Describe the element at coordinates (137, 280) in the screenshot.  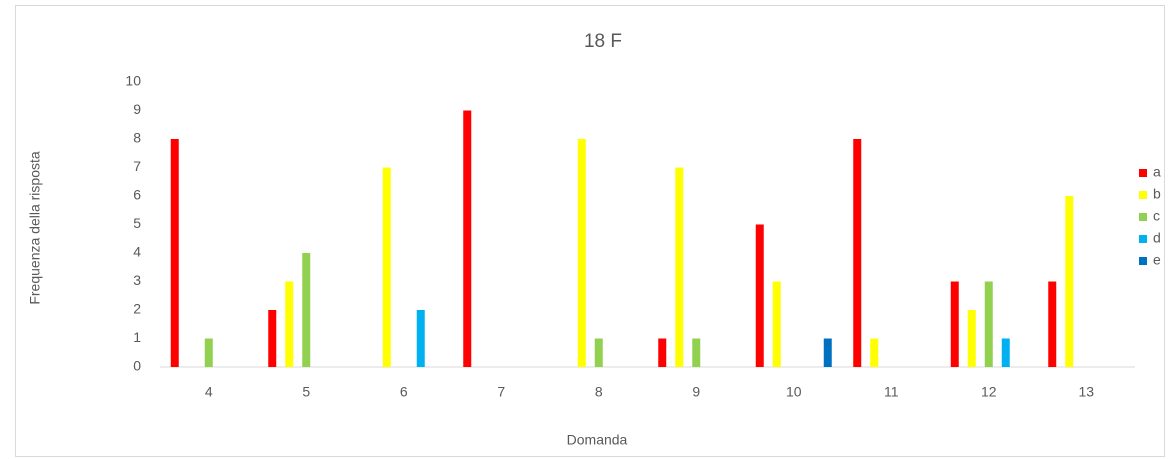
I see `y-tick-label: 3` at that location.